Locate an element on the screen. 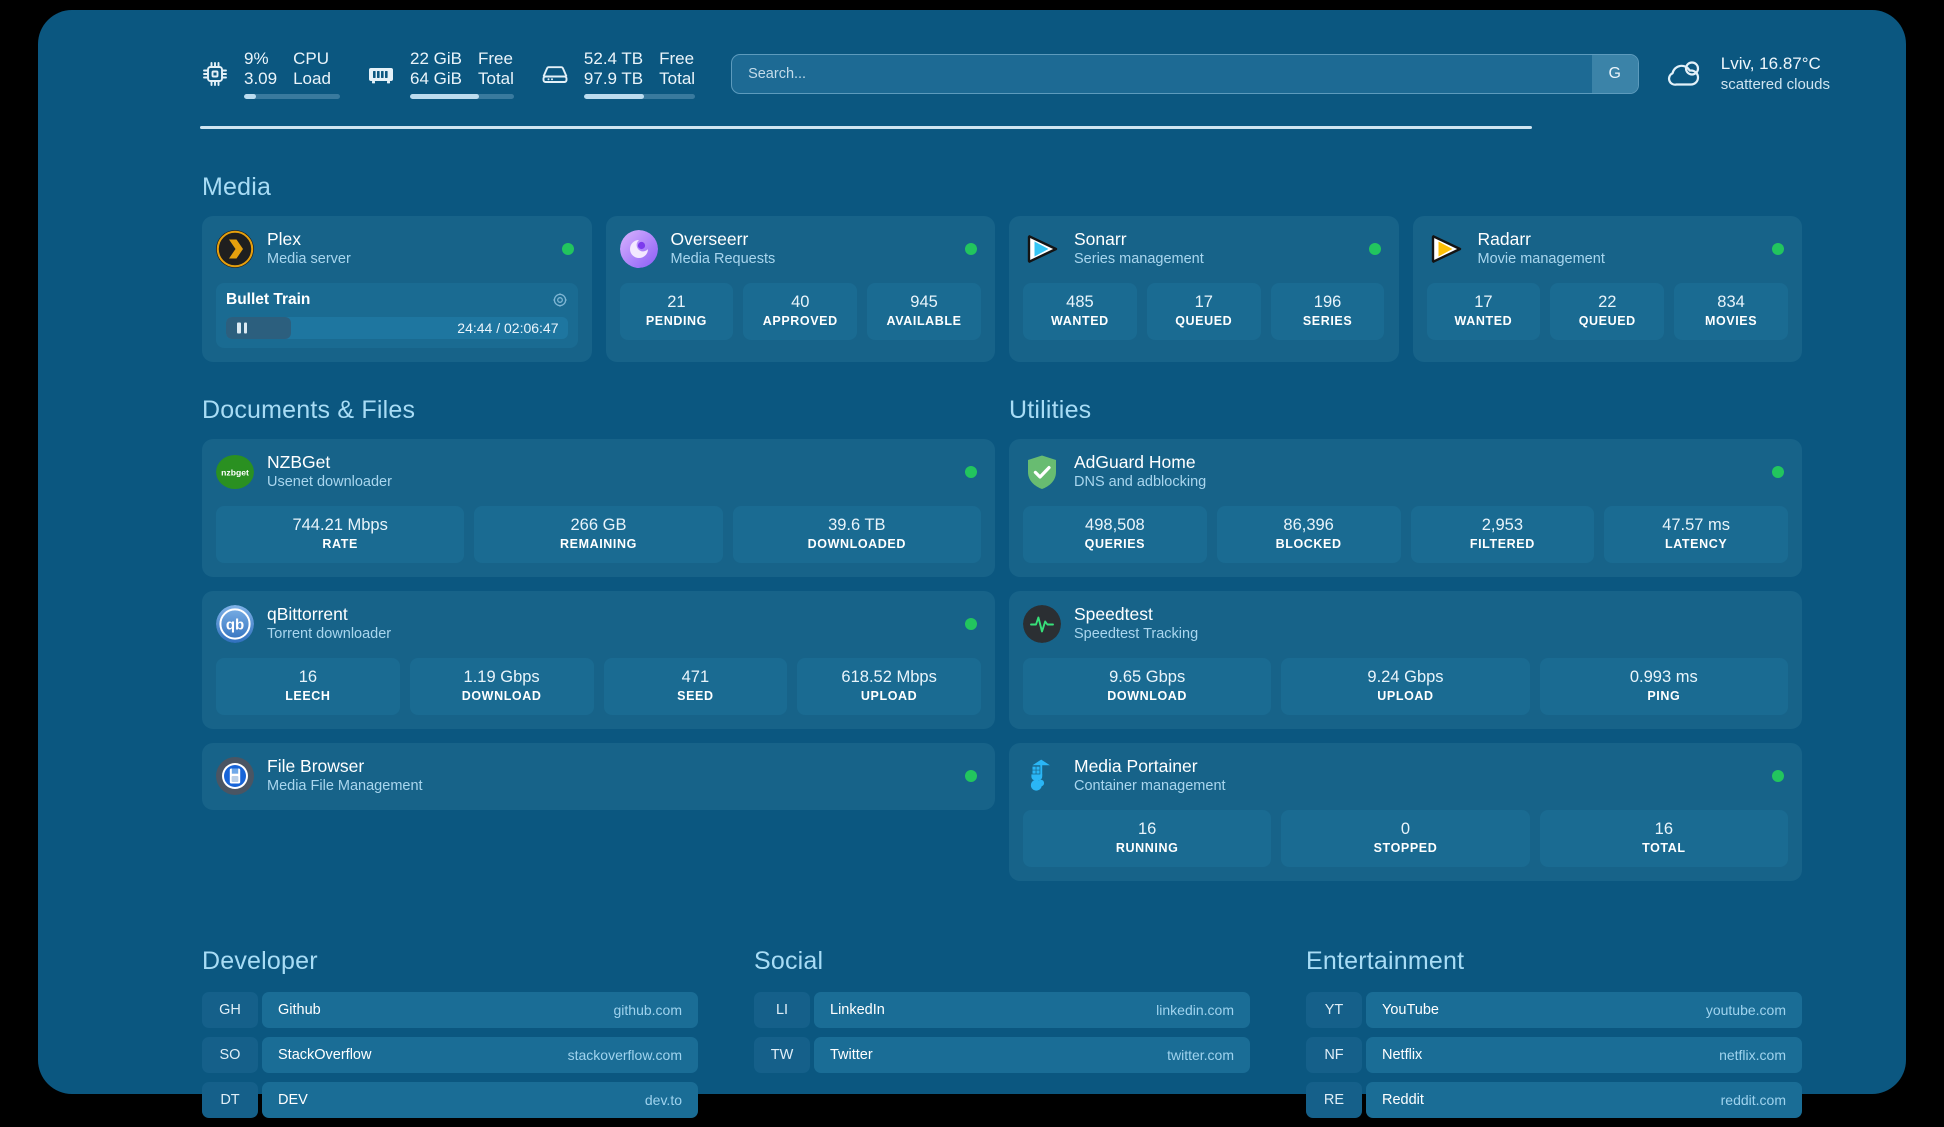 The height and width of the screenshot is (1127, 1944). card-subtitle: Usenet downloader is located at coordinates (329, 482).